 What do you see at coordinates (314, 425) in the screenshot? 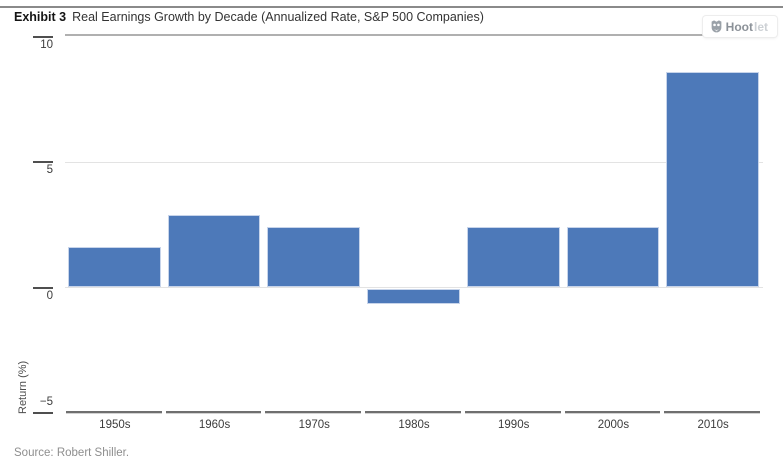
I see `x-tick-label-1970s: 1970s` at bounding box center [314, 425].